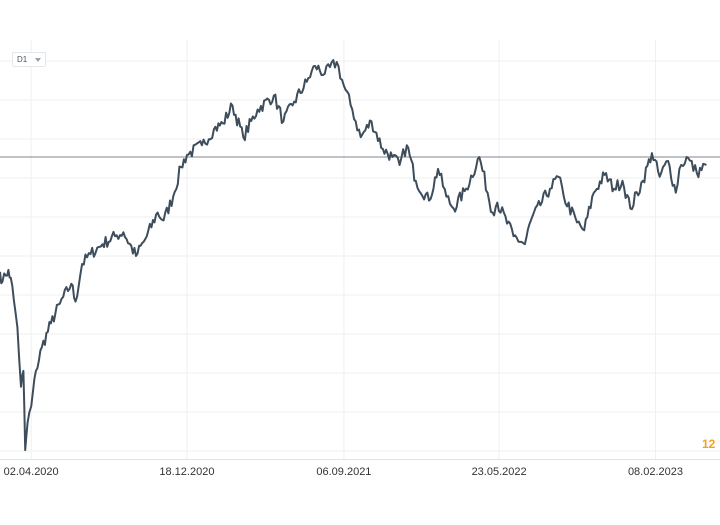 The width and height of the screenshot is (720, 525). Describe the element at coordinates (186, 472) in the screenshot. I see `x-tick-label: 18.12.2020` at that location.